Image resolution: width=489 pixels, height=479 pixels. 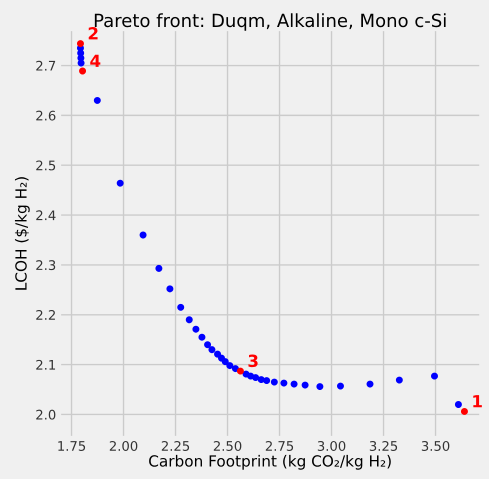 I want to click on y-tick-label: 2.0, so click(x=46, y=415).